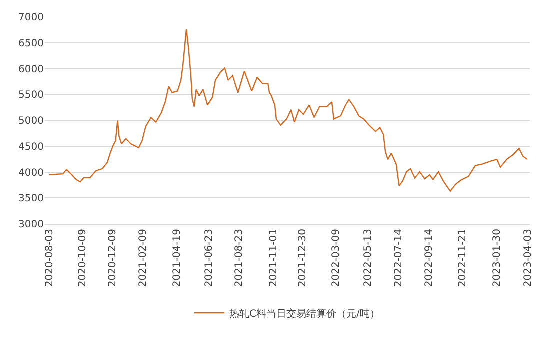  What do you see at coordinates (528, 258) in the screenshot?
I see `x-tick-label: 2023-04-03` at bounding box center [528, 258].